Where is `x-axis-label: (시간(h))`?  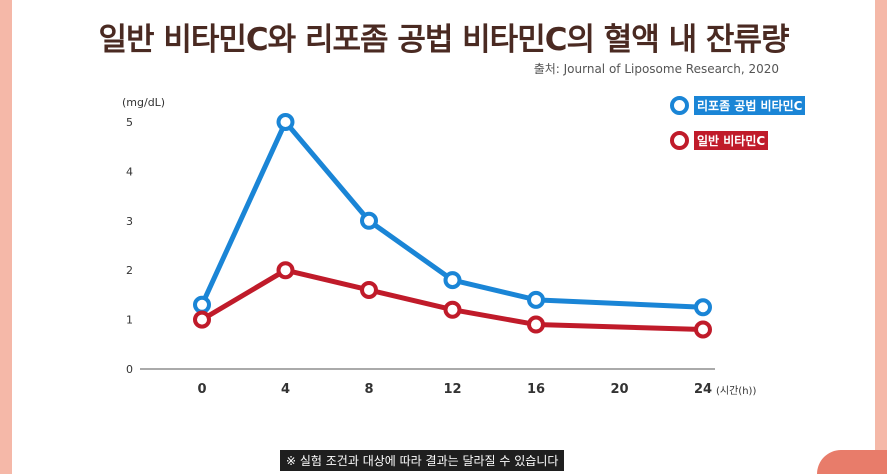 x-axis-label: (시간(h)) is located at coordinates (736, 391).